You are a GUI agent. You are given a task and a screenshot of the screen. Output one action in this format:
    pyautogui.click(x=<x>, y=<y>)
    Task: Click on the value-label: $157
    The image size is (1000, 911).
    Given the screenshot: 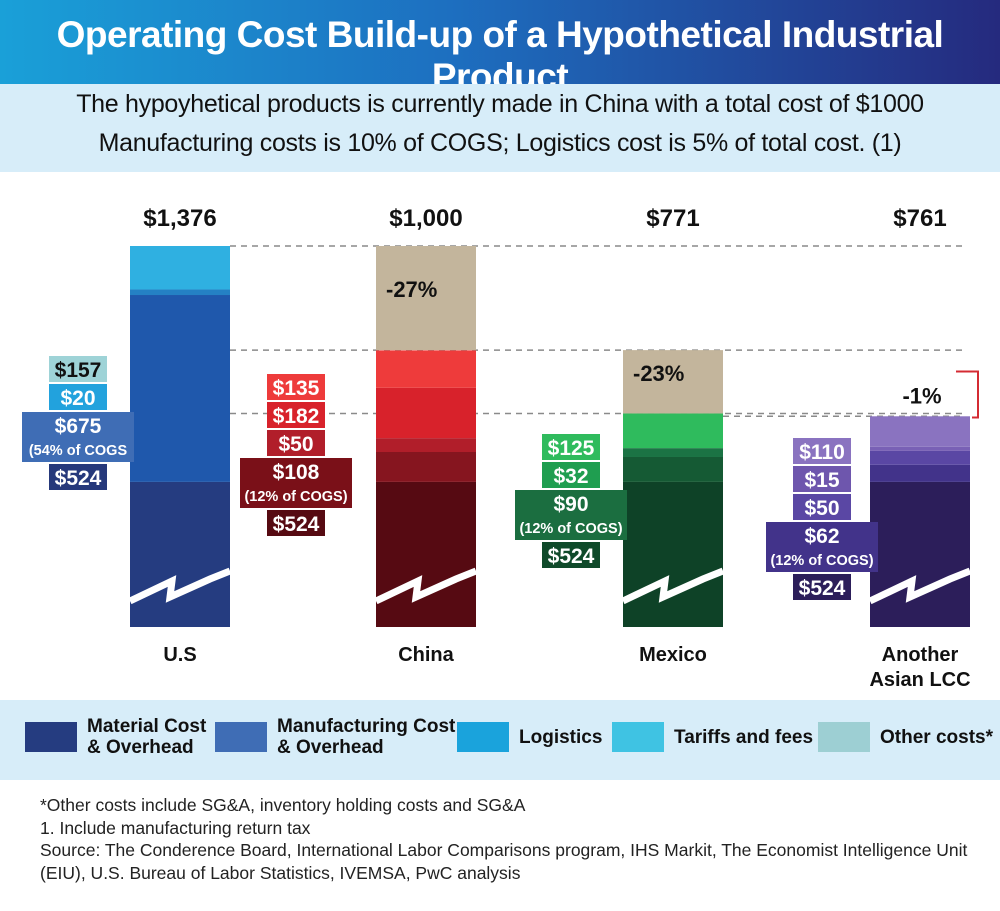 What is the action you would take?
    pyautogui.click(x=78, y=370)
    